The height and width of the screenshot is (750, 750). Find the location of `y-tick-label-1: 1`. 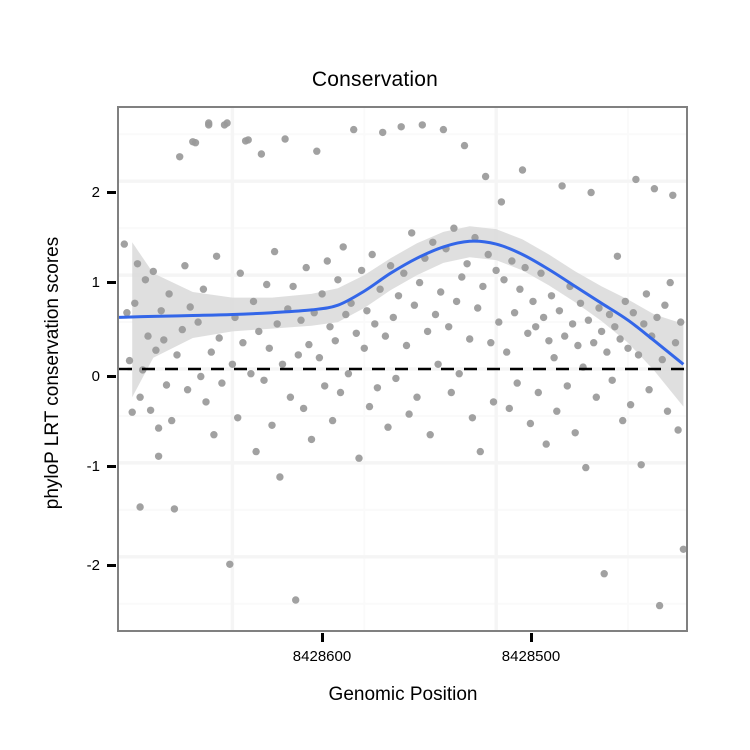

y-tick-label-1: 1 is located at coordinates (95, 282).